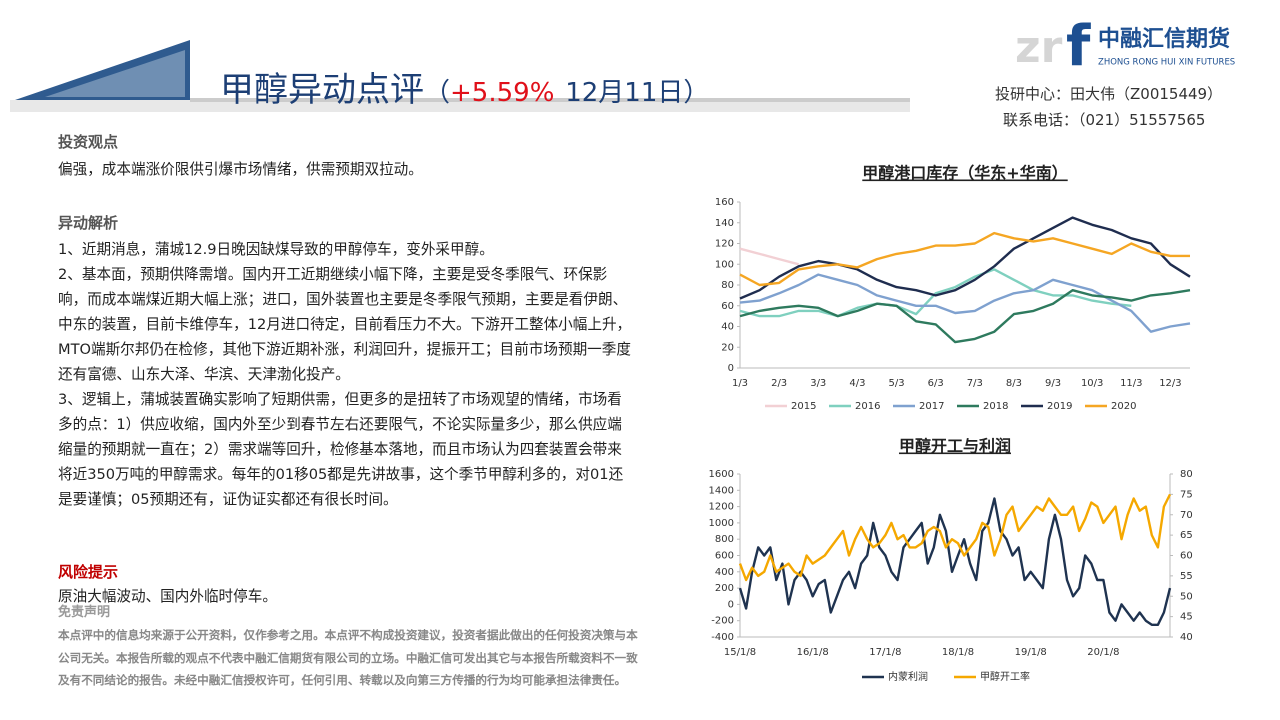 The width and height of the screenshot is (1280, 720). I want to click on chart-title: 甲醇开工与利润, so click(955, 446).